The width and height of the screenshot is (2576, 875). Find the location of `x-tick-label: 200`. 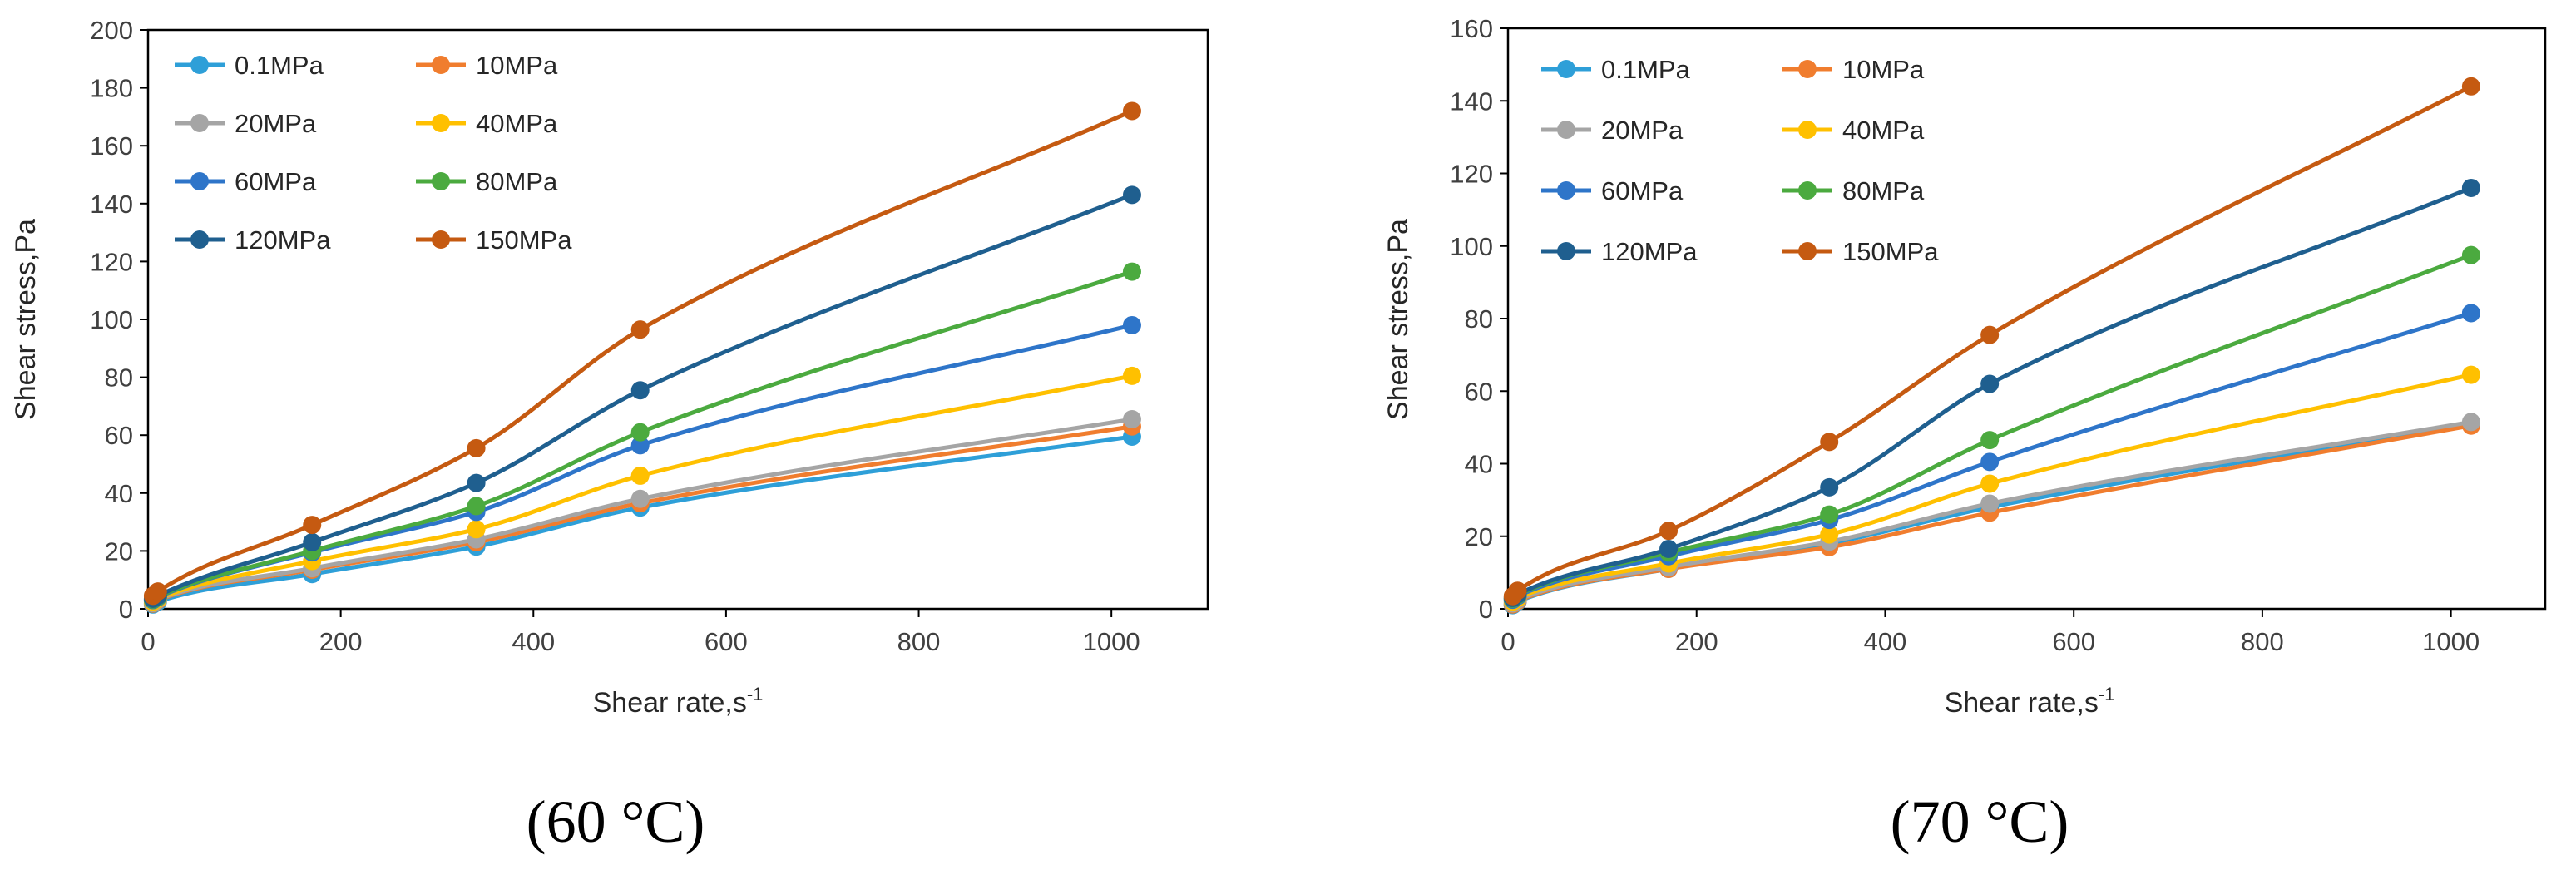

x-tick-label: 200 is located at coordinates (1696, 641).